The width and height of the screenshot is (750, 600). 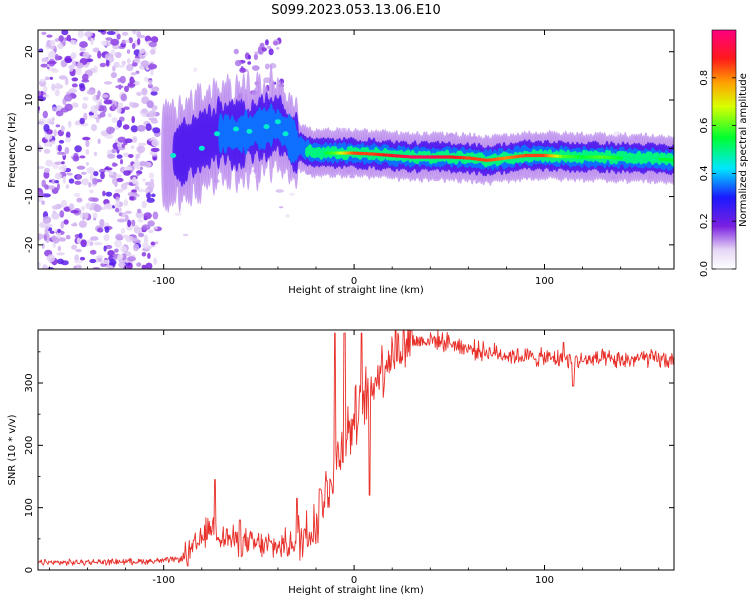 I want to click on colorbar-tick-label: 0.0, so click(x=704, y=269).